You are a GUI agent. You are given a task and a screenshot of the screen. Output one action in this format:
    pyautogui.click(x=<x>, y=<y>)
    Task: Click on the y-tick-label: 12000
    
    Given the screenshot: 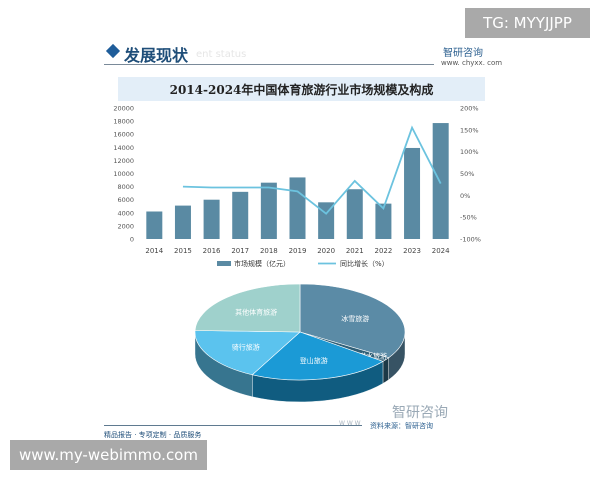 What is the action you would take?
    pyautogui.click(x=123, y=161)
    